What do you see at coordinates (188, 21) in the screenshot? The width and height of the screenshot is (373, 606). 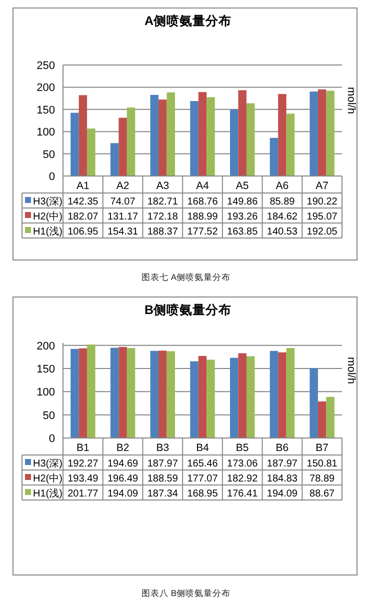 I see `chart-title: A侧喷氨量分布` at bounding box center [188, 21].